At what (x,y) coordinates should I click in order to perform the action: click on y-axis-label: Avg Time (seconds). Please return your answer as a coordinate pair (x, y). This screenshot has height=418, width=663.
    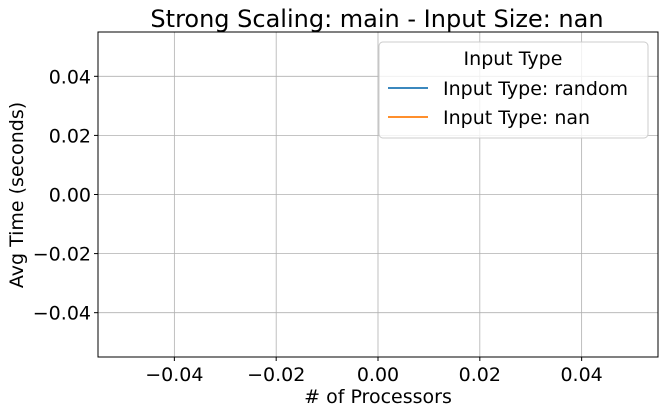
    Looking at the image, I should click on (17, 195).